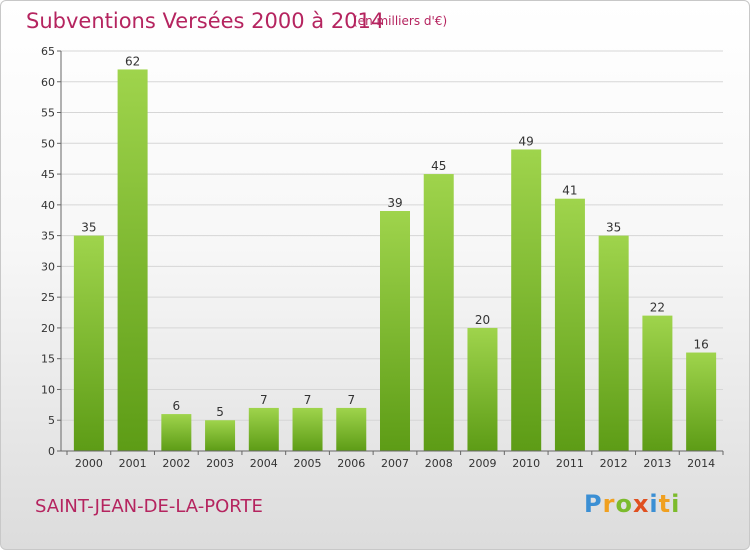 This screenshot has width=750, height=550. Describe the element at coordinates (48, 51) in the screenshot. I see `y-tick-label: 65` at that location.